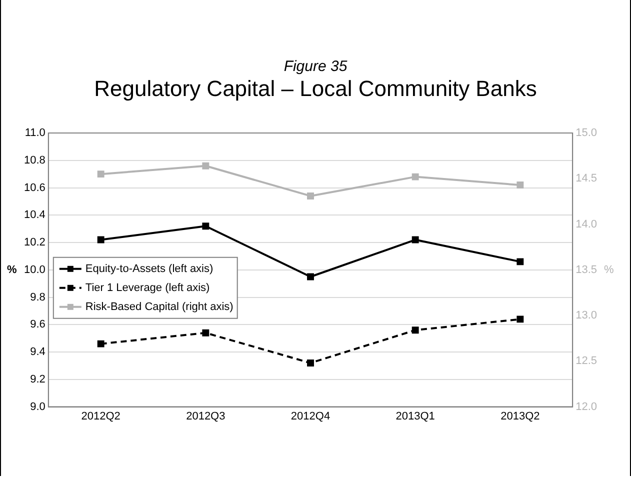 The image size is (631, 478). Describe the element at coordinates (587, 133) in the screenshot. I see `y2-tick-label: 15.0` at that location.